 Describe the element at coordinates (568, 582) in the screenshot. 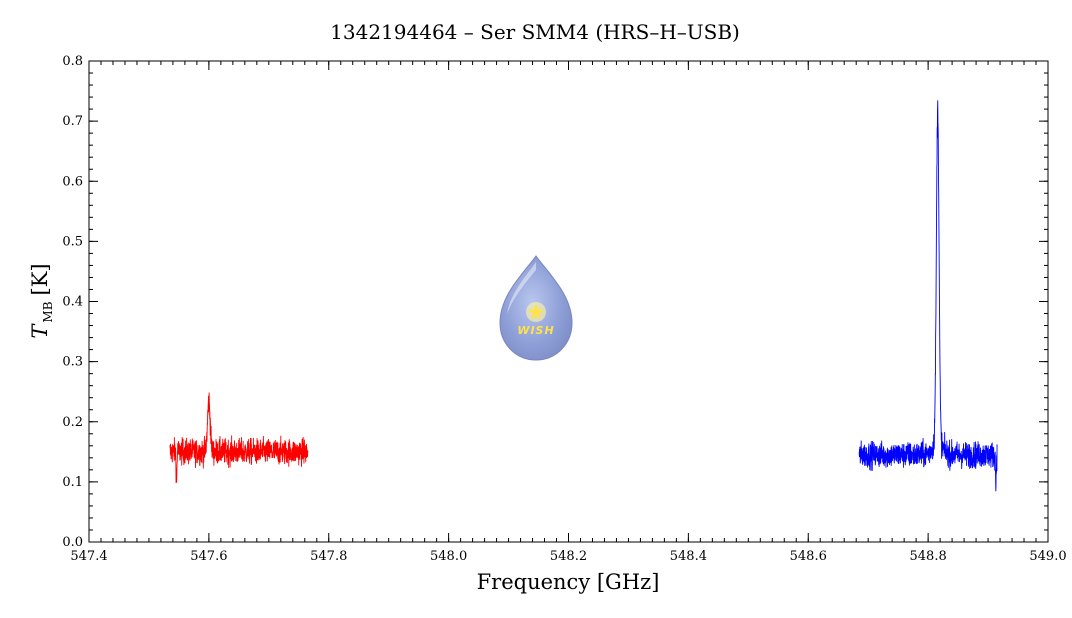

I see `x-axis-title: Frequency [GHz]` at that location.